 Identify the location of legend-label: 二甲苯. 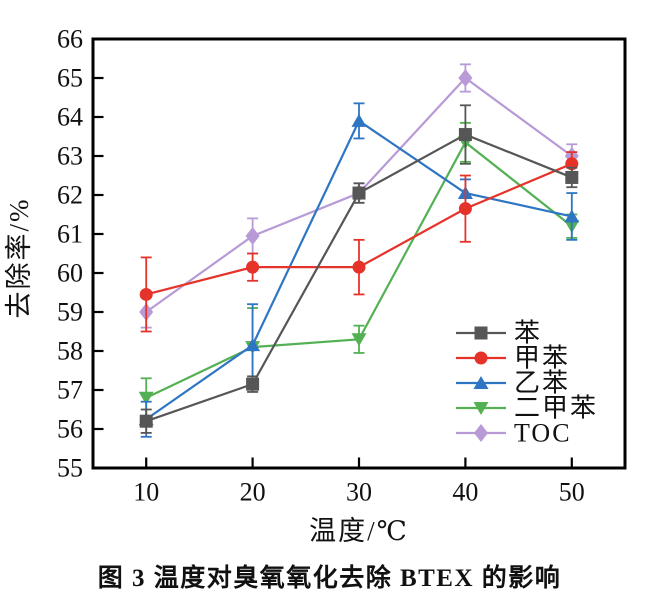
(556, 408).